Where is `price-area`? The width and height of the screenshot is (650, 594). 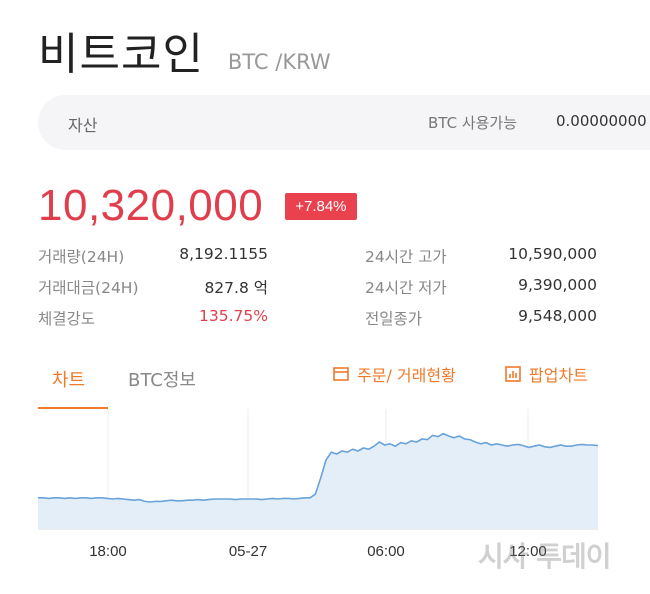 price-area is located at coordinates (318, 481).